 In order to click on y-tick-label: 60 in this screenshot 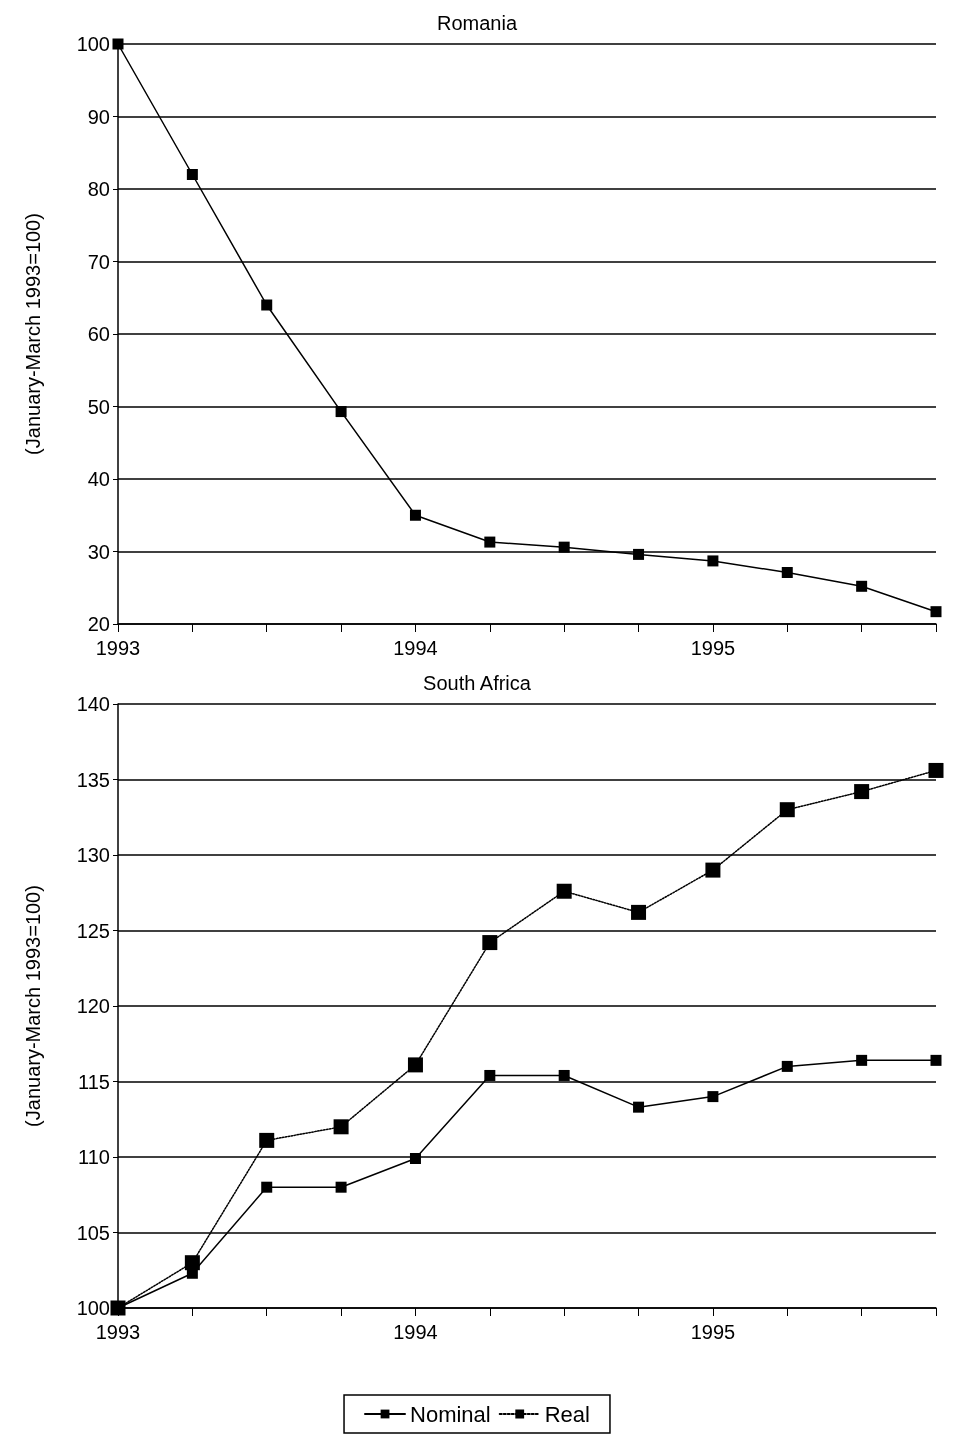, I will do `click(98, 334)`.